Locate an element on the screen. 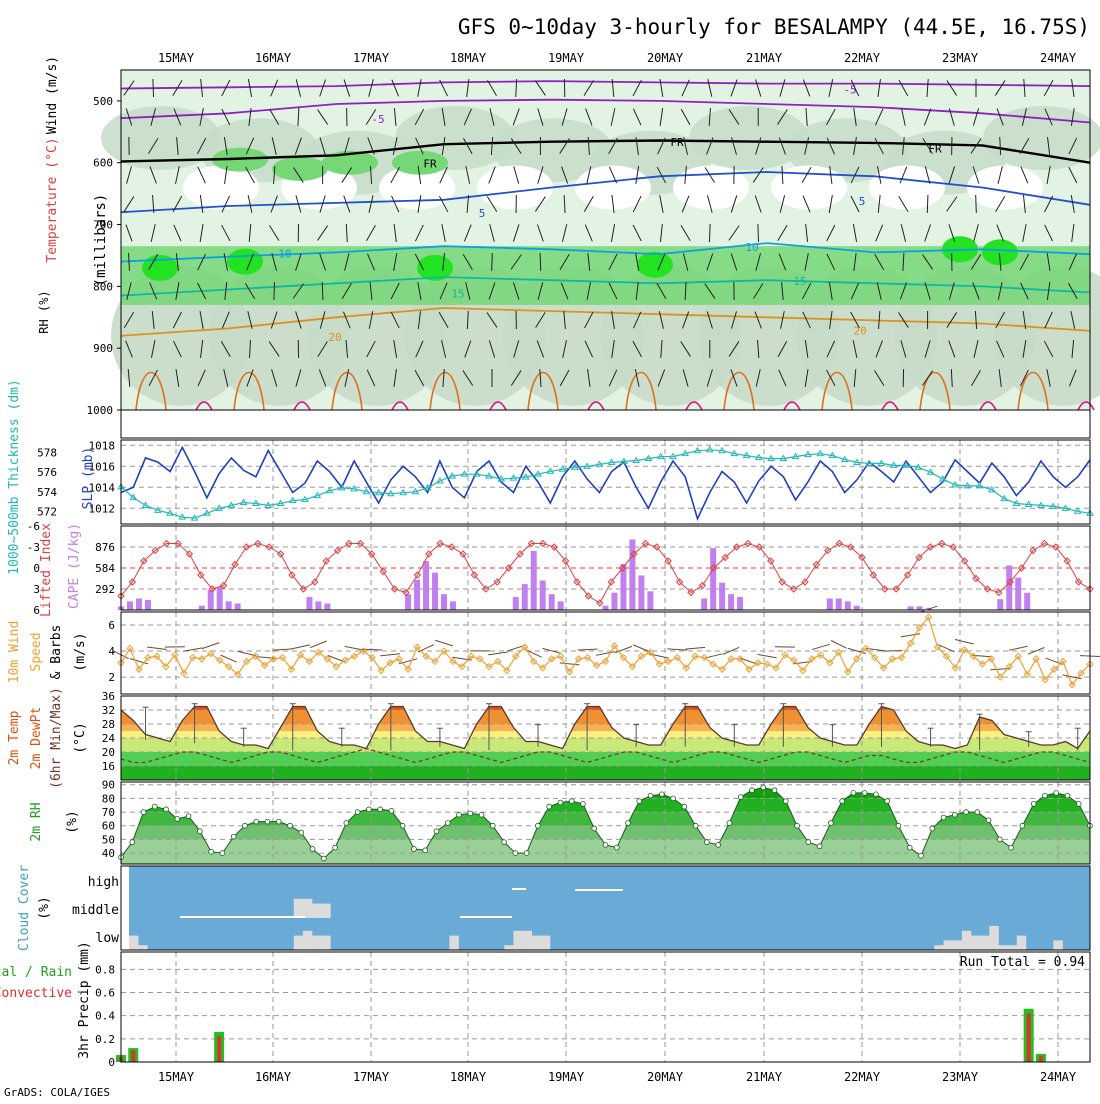 The height and width of the screenshot is (1104, 1100). ylabel-wind-units: (m/s) is located at coordinates (80, 651).